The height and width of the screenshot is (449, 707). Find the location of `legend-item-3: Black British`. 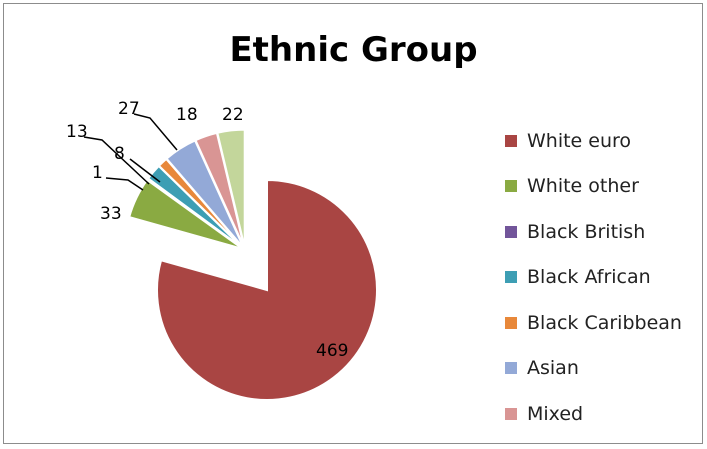

legend-item-3: Black British is located at coordinates (593, 232).